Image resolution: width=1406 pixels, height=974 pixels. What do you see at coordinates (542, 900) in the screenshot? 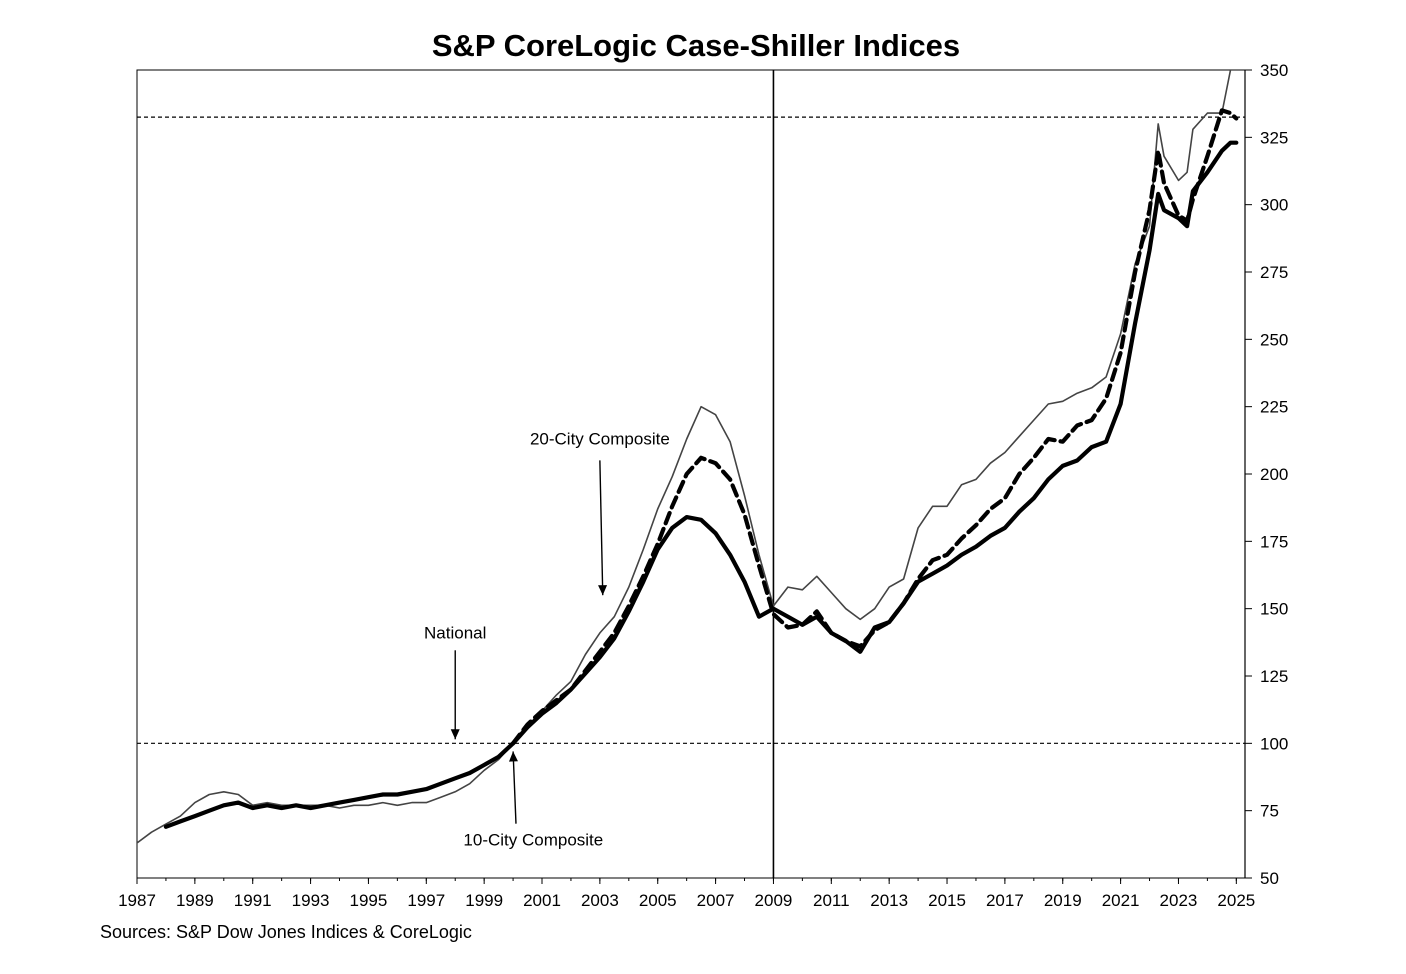
I see `x-tick-label: 2001` at bounding box center [542, 900].